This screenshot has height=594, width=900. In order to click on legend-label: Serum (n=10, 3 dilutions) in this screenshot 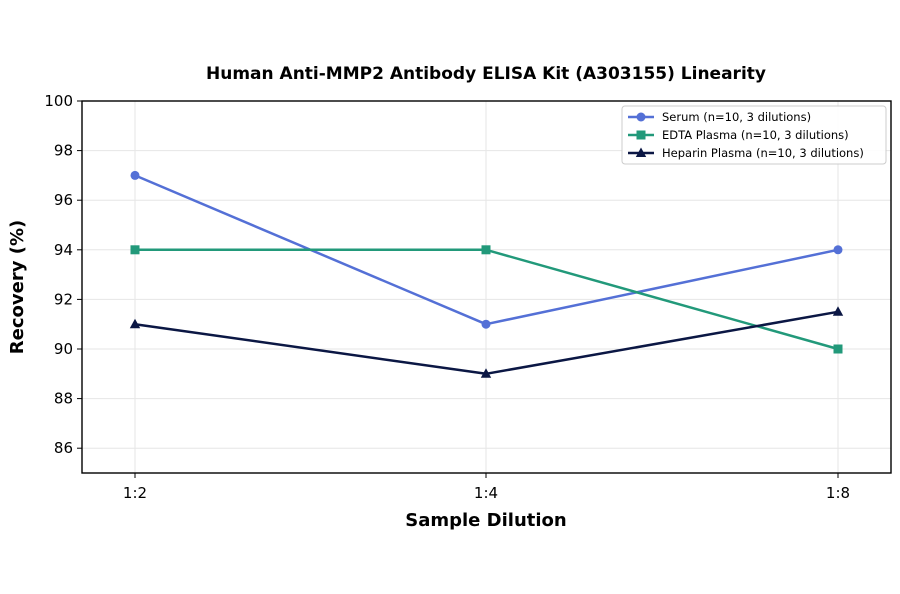, I will do `click(736, 117)`.